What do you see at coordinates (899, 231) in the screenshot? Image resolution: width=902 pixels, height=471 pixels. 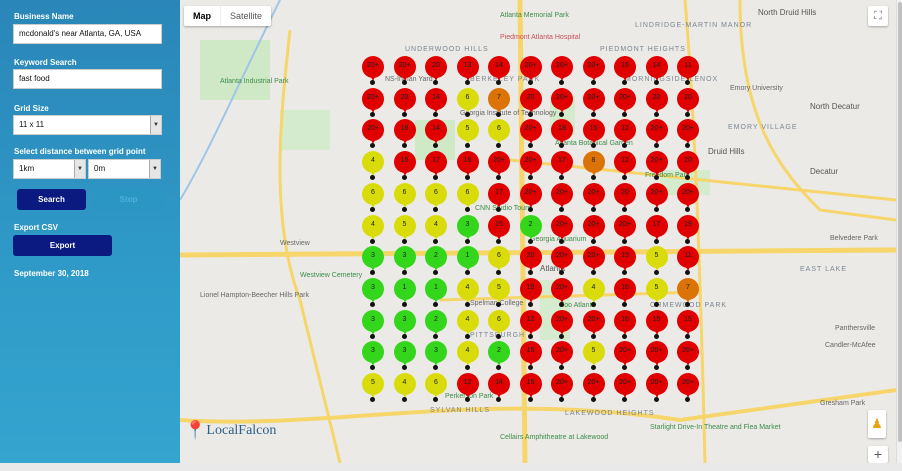 I see `scrollbar` at bounding box center [899, 231].